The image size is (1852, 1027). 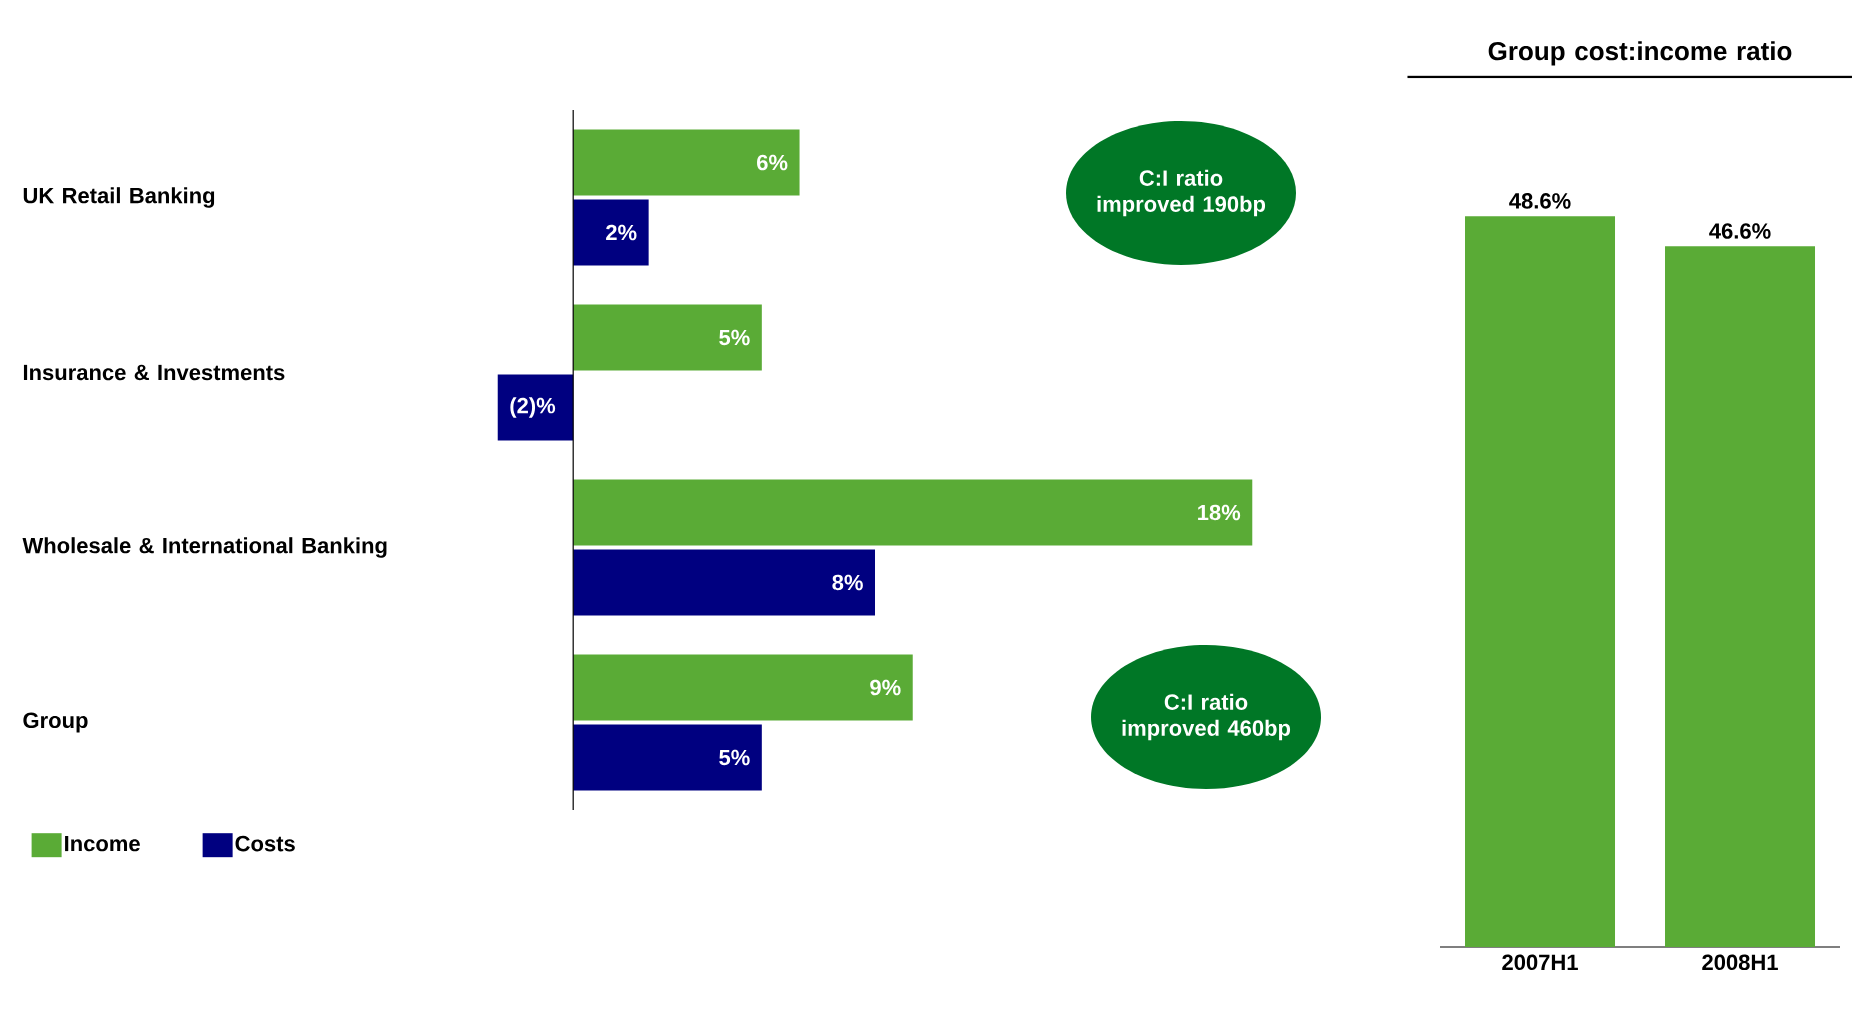 What do you see at coordinates (204, 547) in the screenshot?
I see `y-tick-label: Wholesale & International Banking` at bounding box center [204, 547].